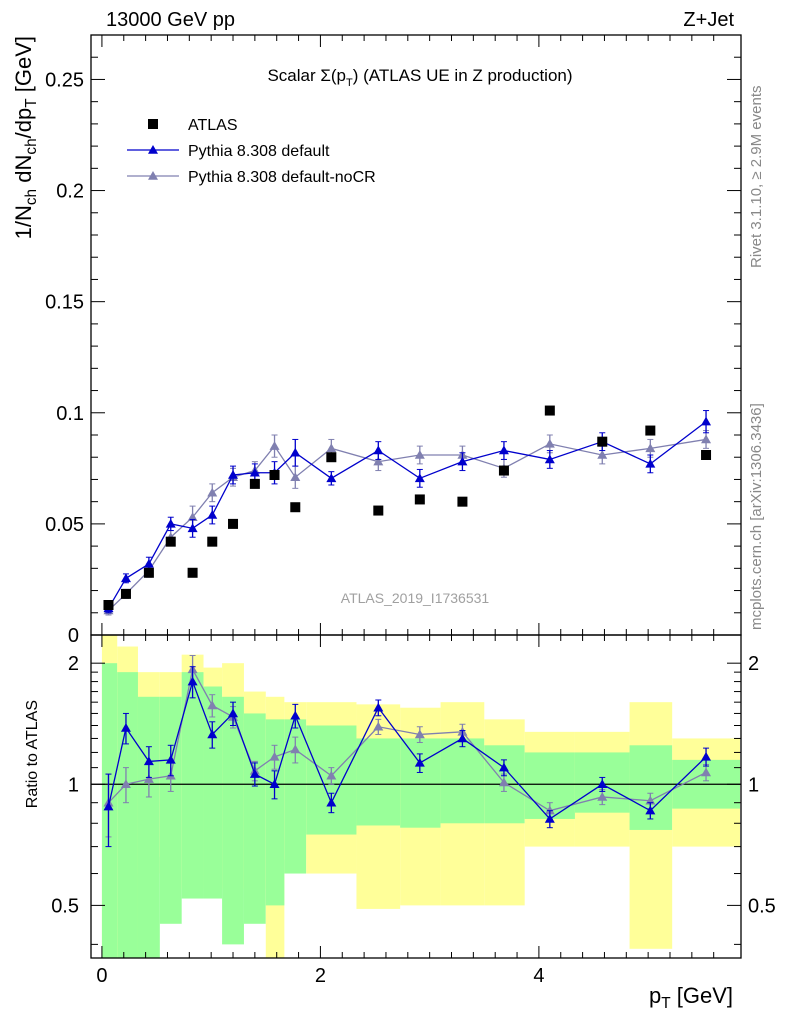 This screenshot has height=1024, width=786. Describe the element at coordinates (415, 598) in the screenshot. I see `analysis-label: ATLAS_2019_I1736531` at that location.